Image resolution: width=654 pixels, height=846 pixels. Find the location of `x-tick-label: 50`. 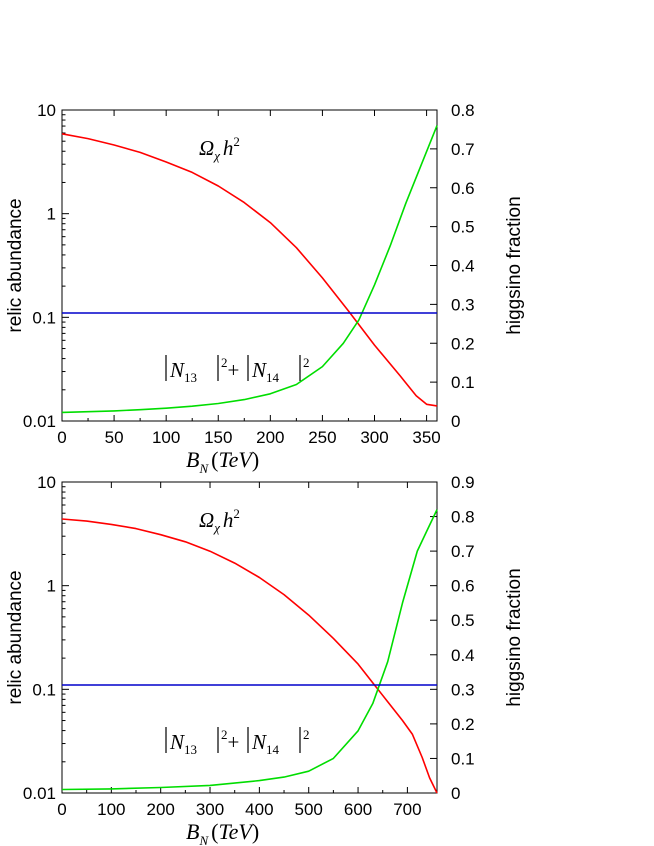

x-tick-label: 50 is located at coordinates (114, 437).